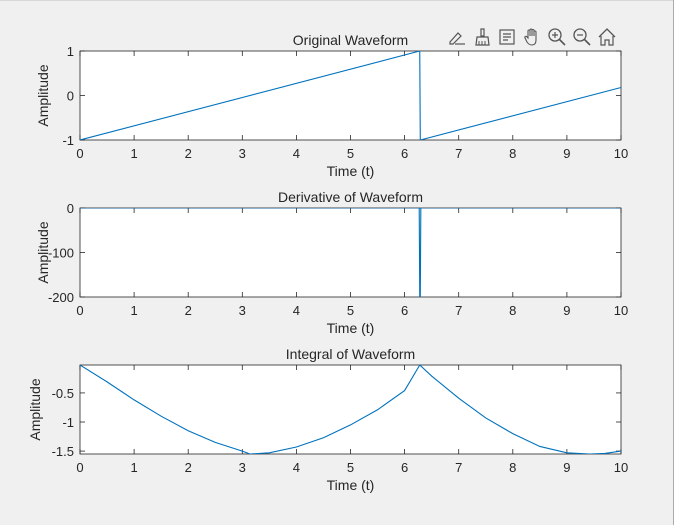  I want to click on edit-plot-button, so click(457, 37).